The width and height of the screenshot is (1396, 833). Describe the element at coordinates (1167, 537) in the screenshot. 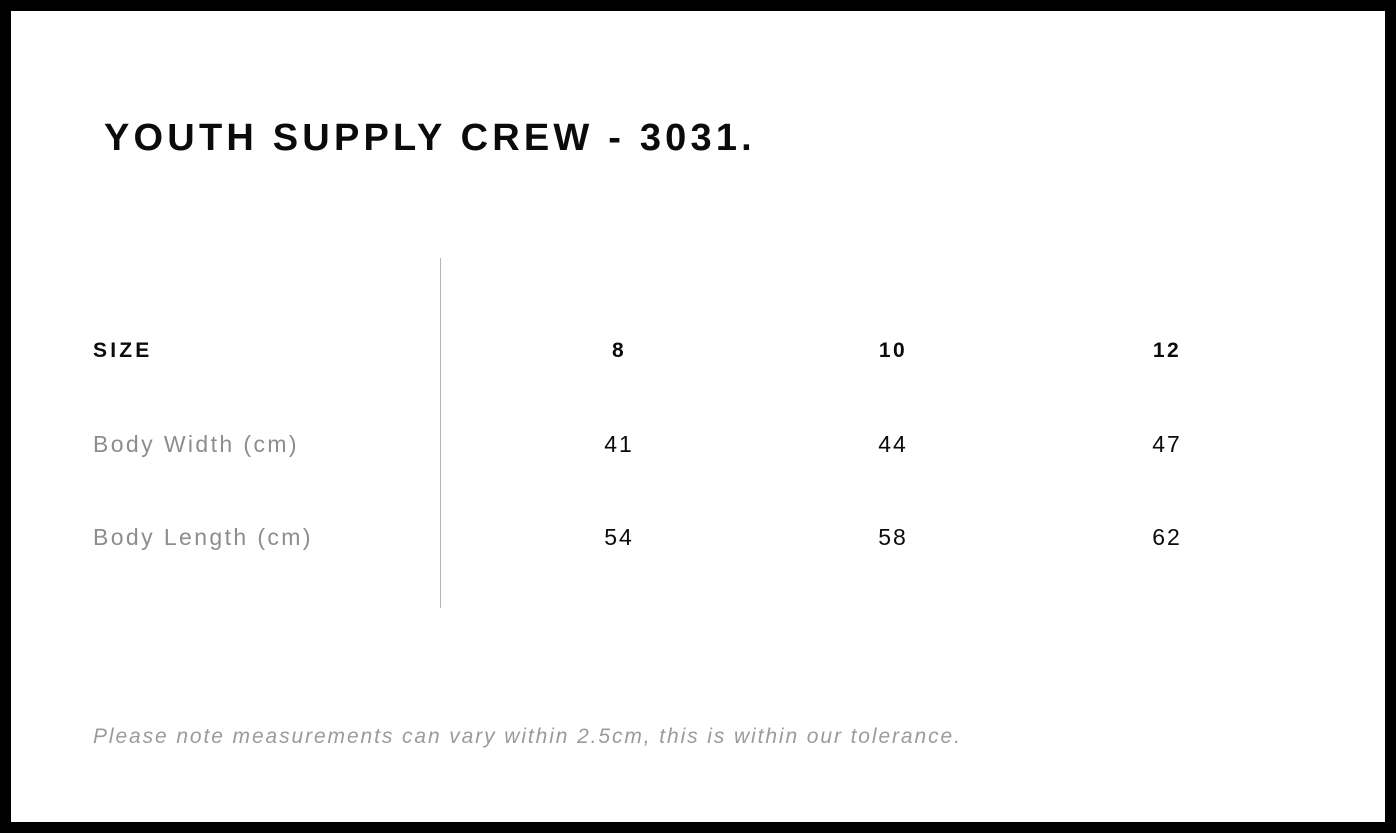

I see `cell-body-length-12: 62` at that location.